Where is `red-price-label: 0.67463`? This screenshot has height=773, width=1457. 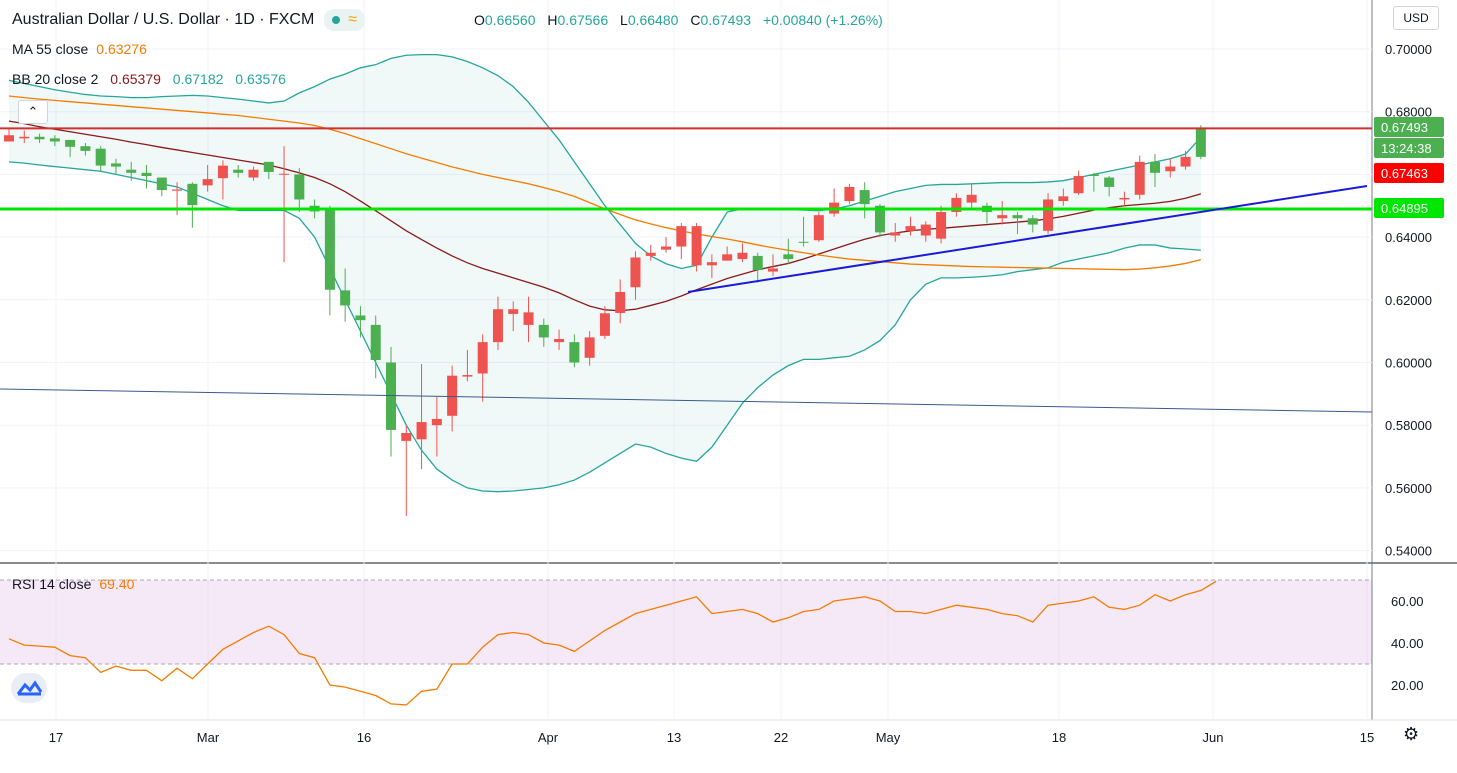
red-price-label: 0.67463 is located at coordinates (1404, 173).